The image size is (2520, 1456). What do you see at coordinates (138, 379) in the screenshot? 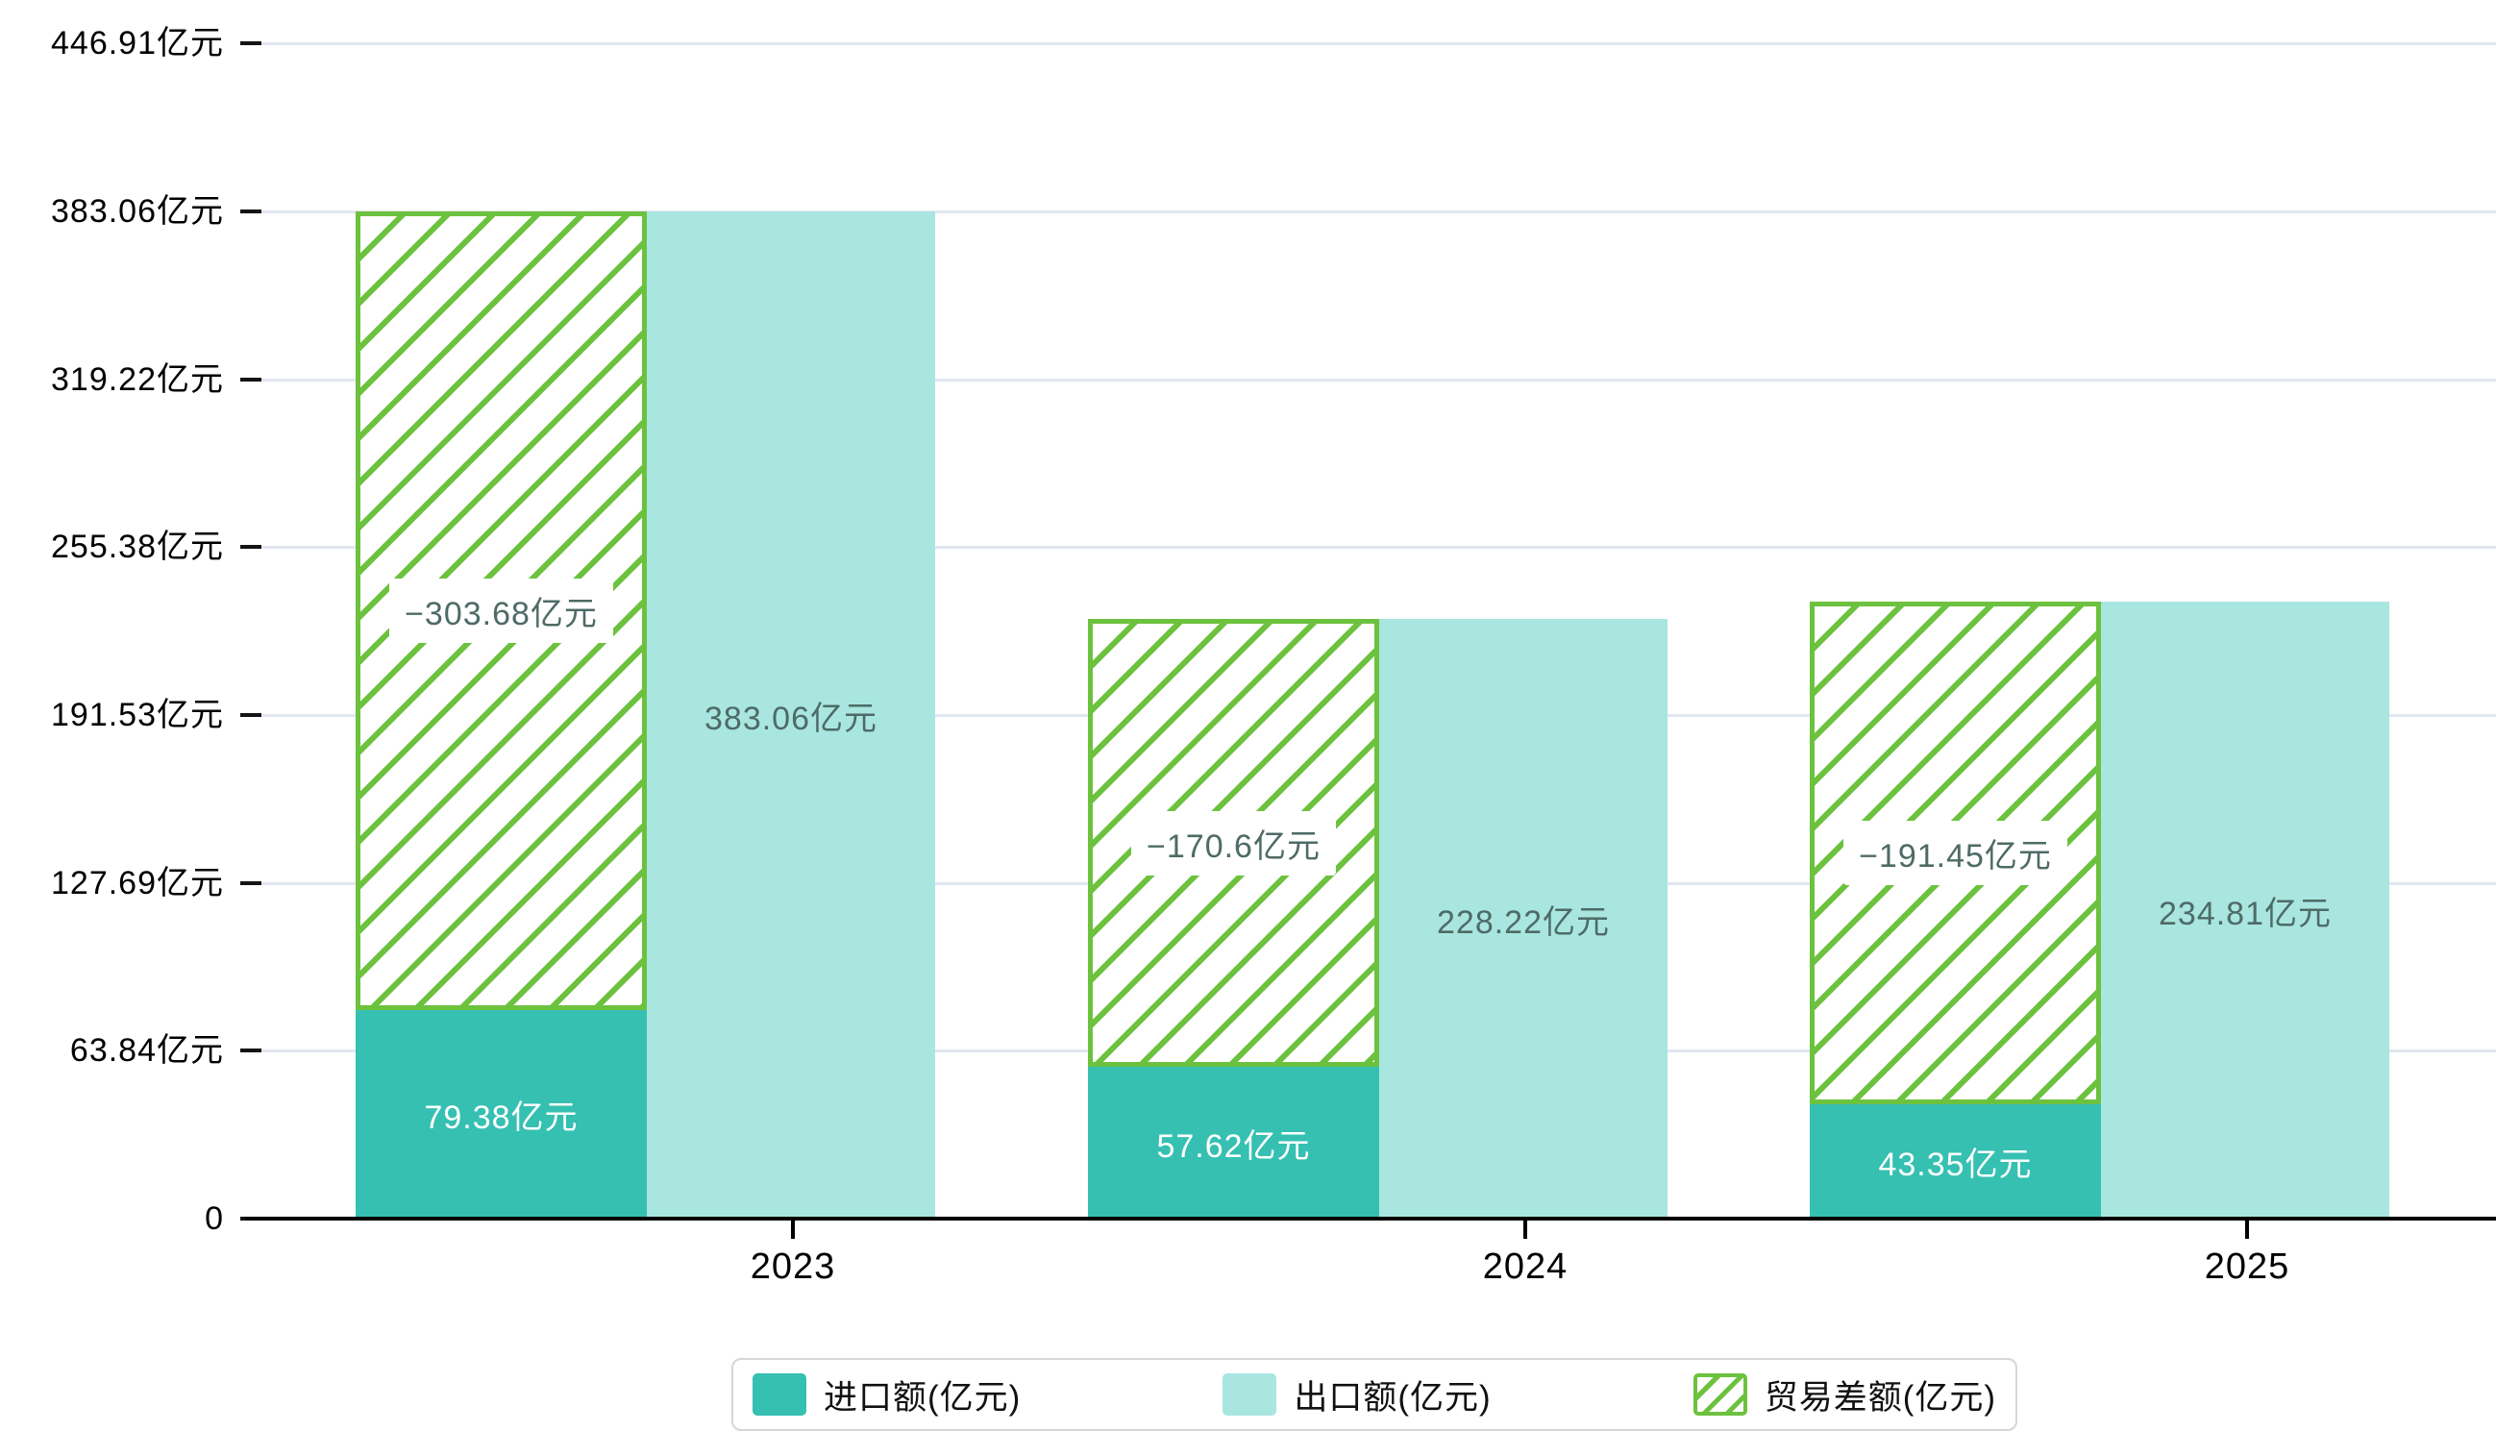
I see `y-axis-label-5: 319.22亿元` at bounding box center [138, 379].